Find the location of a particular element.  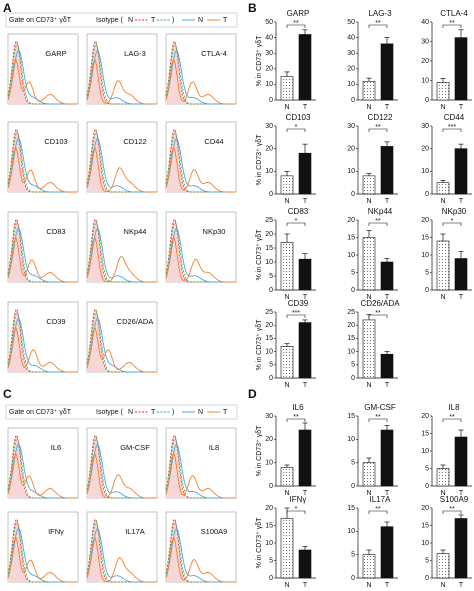

chart-title: GM-CSF is located at coordinates (380, 407).